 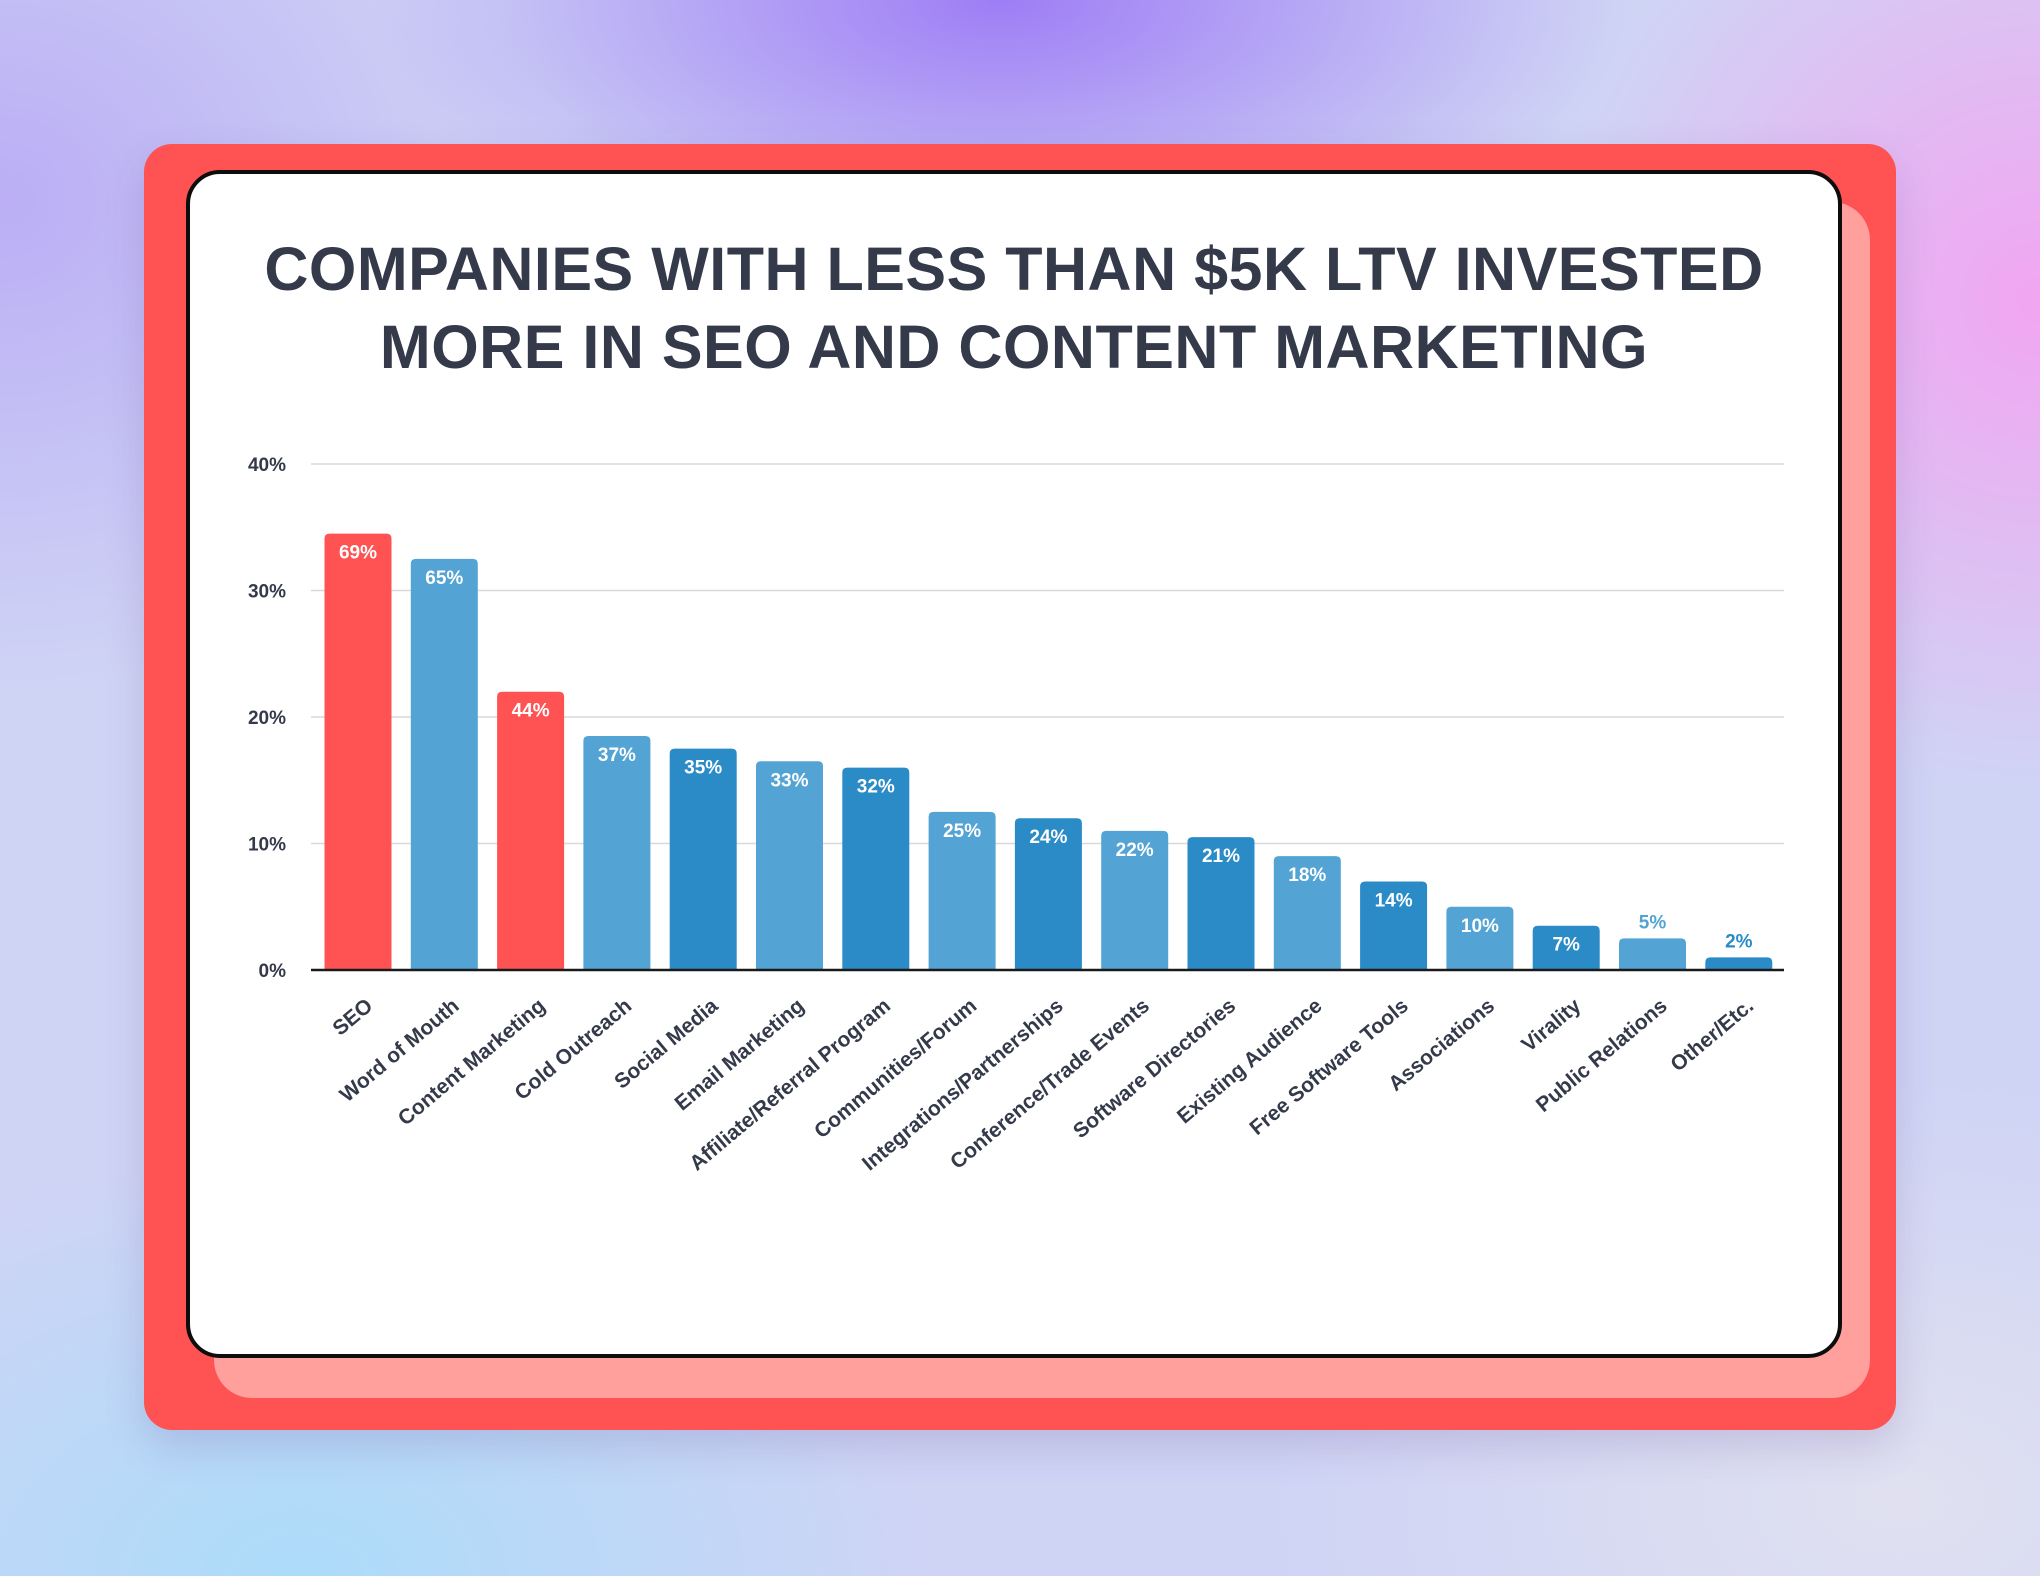 What do you see at coordinates (1653, 922) in the screenshot?
I see `data-label: 5%` at bounding box center [1653, 922].